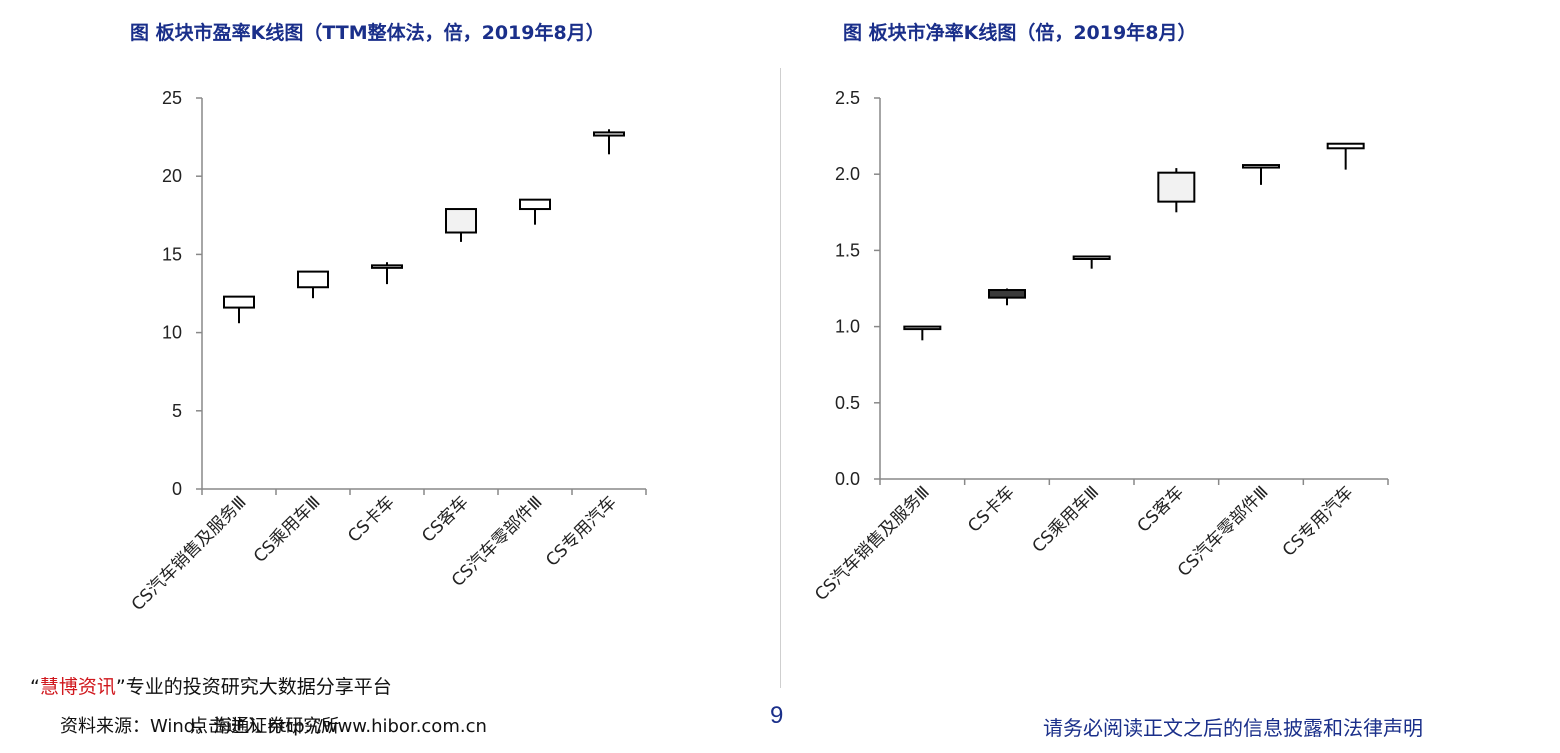 This screenshot has width=1560, height=753. Describe the element at coordinates (35, 687) in the screenshot. I see `watermark-open-quote: “` at that location.